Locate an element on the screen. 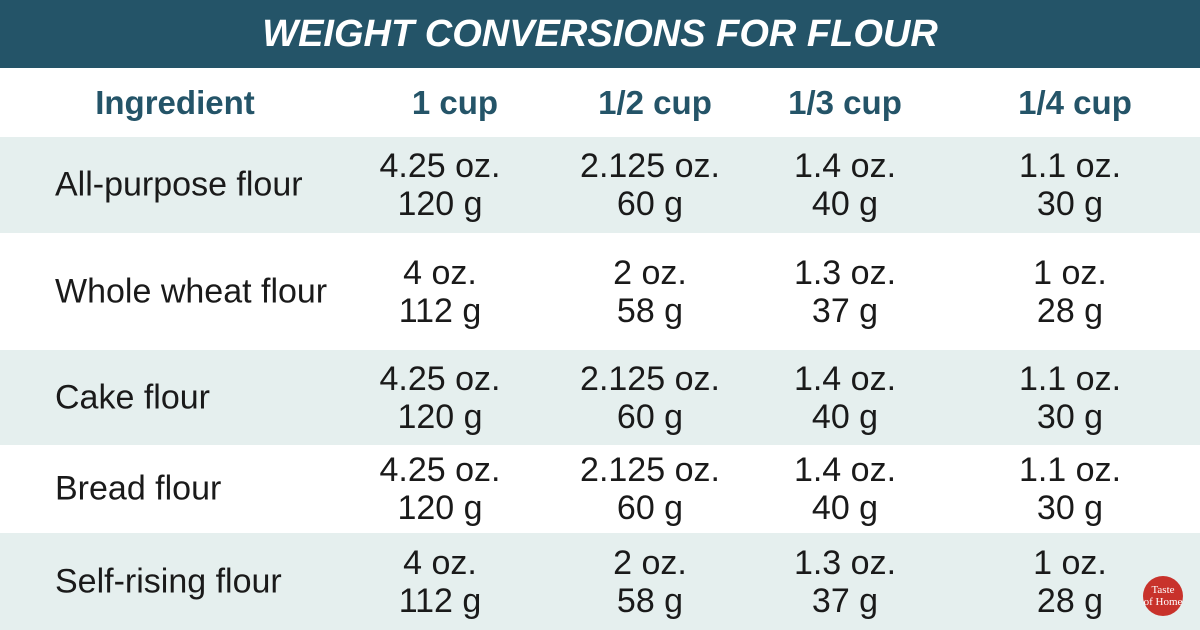  column-header: 1/4 cup is located at coordinates (1075, 102).